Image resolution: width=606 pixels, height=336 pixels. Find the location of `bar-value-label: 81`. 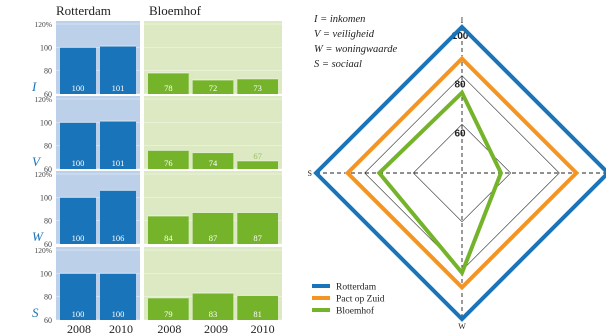

bar-value-label: 81 is located at coordinates (257, 314).